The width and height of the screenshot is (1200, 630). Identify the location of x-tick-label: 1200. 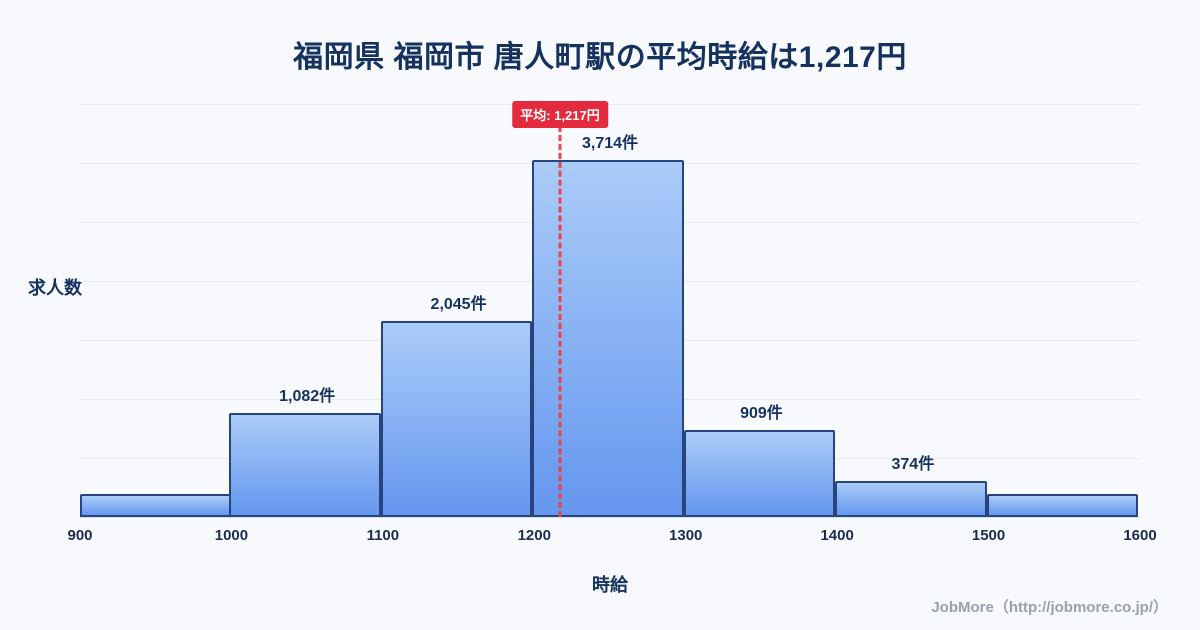
(534, 535).